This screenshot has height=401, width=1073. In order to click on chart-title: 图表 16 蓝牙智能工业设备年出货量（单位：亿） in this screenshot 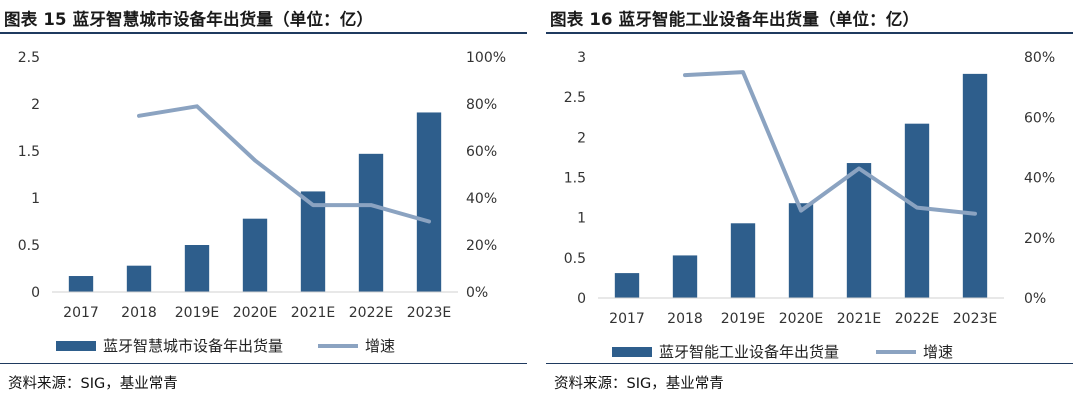, I will do `click(735, 19)`.